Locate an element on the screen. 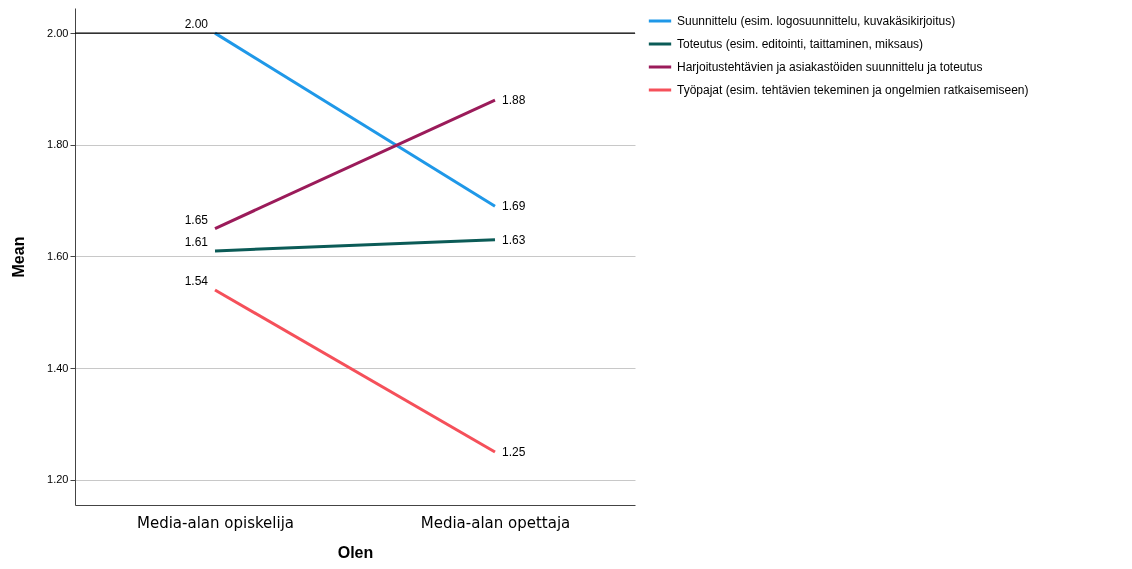 This screenshot has width=1132, height=569. data-label: 1.65 is located at coordinates (196, 219).